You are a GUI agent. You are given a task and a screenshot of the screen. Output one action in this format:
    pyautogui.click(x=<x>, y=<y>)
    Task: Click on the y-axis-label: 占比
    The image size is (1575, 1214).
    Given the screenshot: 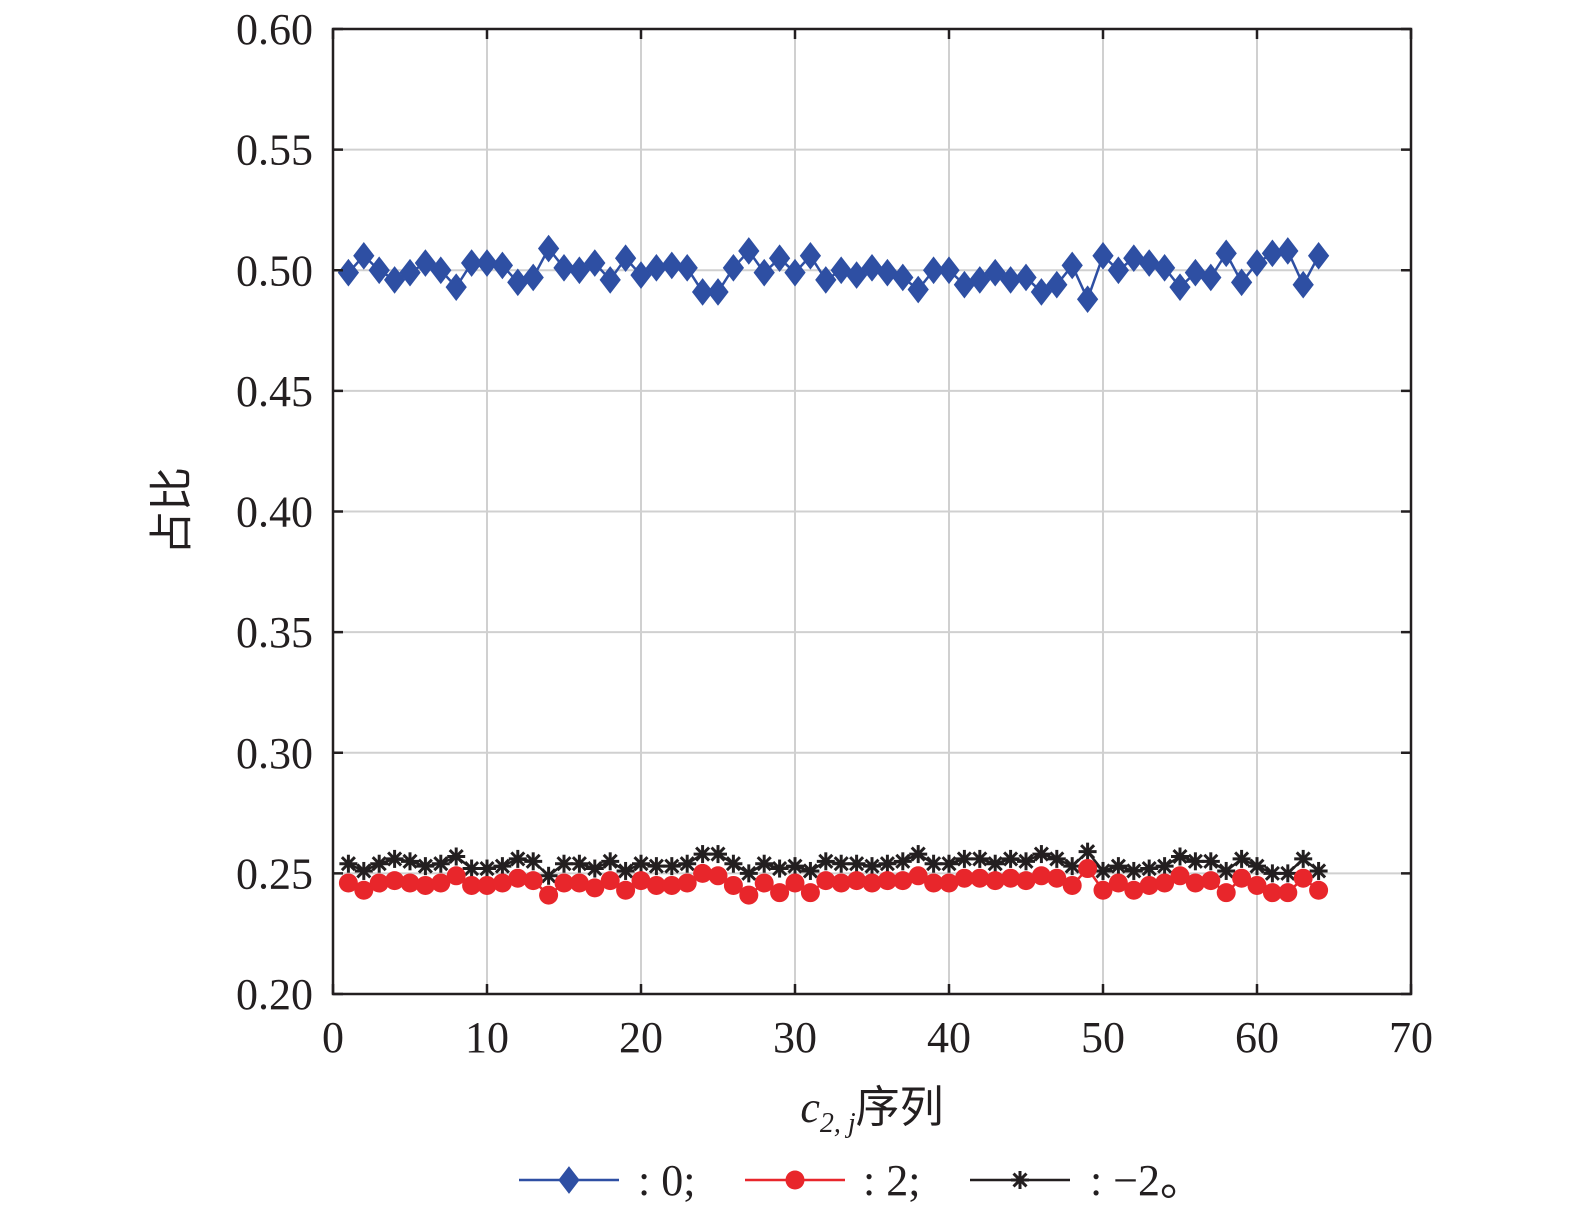 What is the action you would take?
    pyautogui.click(x=172, y=511)
    